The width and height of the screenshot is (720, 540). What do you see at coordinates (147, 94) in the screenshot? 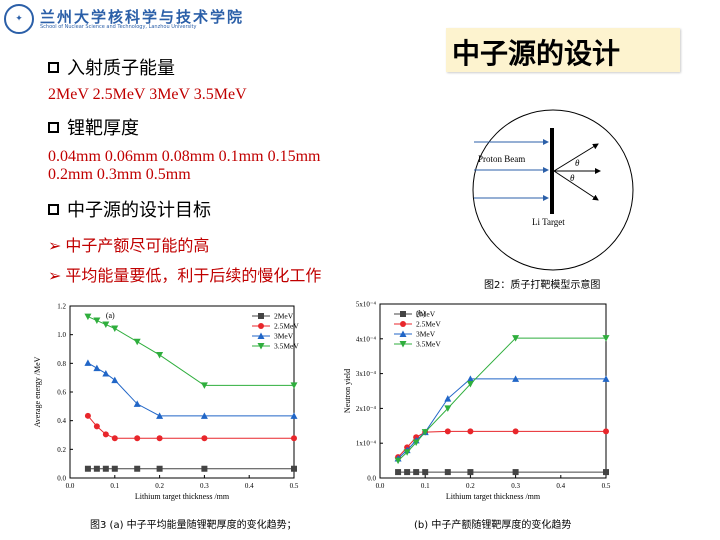
I see `energy-values: 2MeV 2.5MeV 3MeV 3.5MeV` at bounding box center [147, 94].